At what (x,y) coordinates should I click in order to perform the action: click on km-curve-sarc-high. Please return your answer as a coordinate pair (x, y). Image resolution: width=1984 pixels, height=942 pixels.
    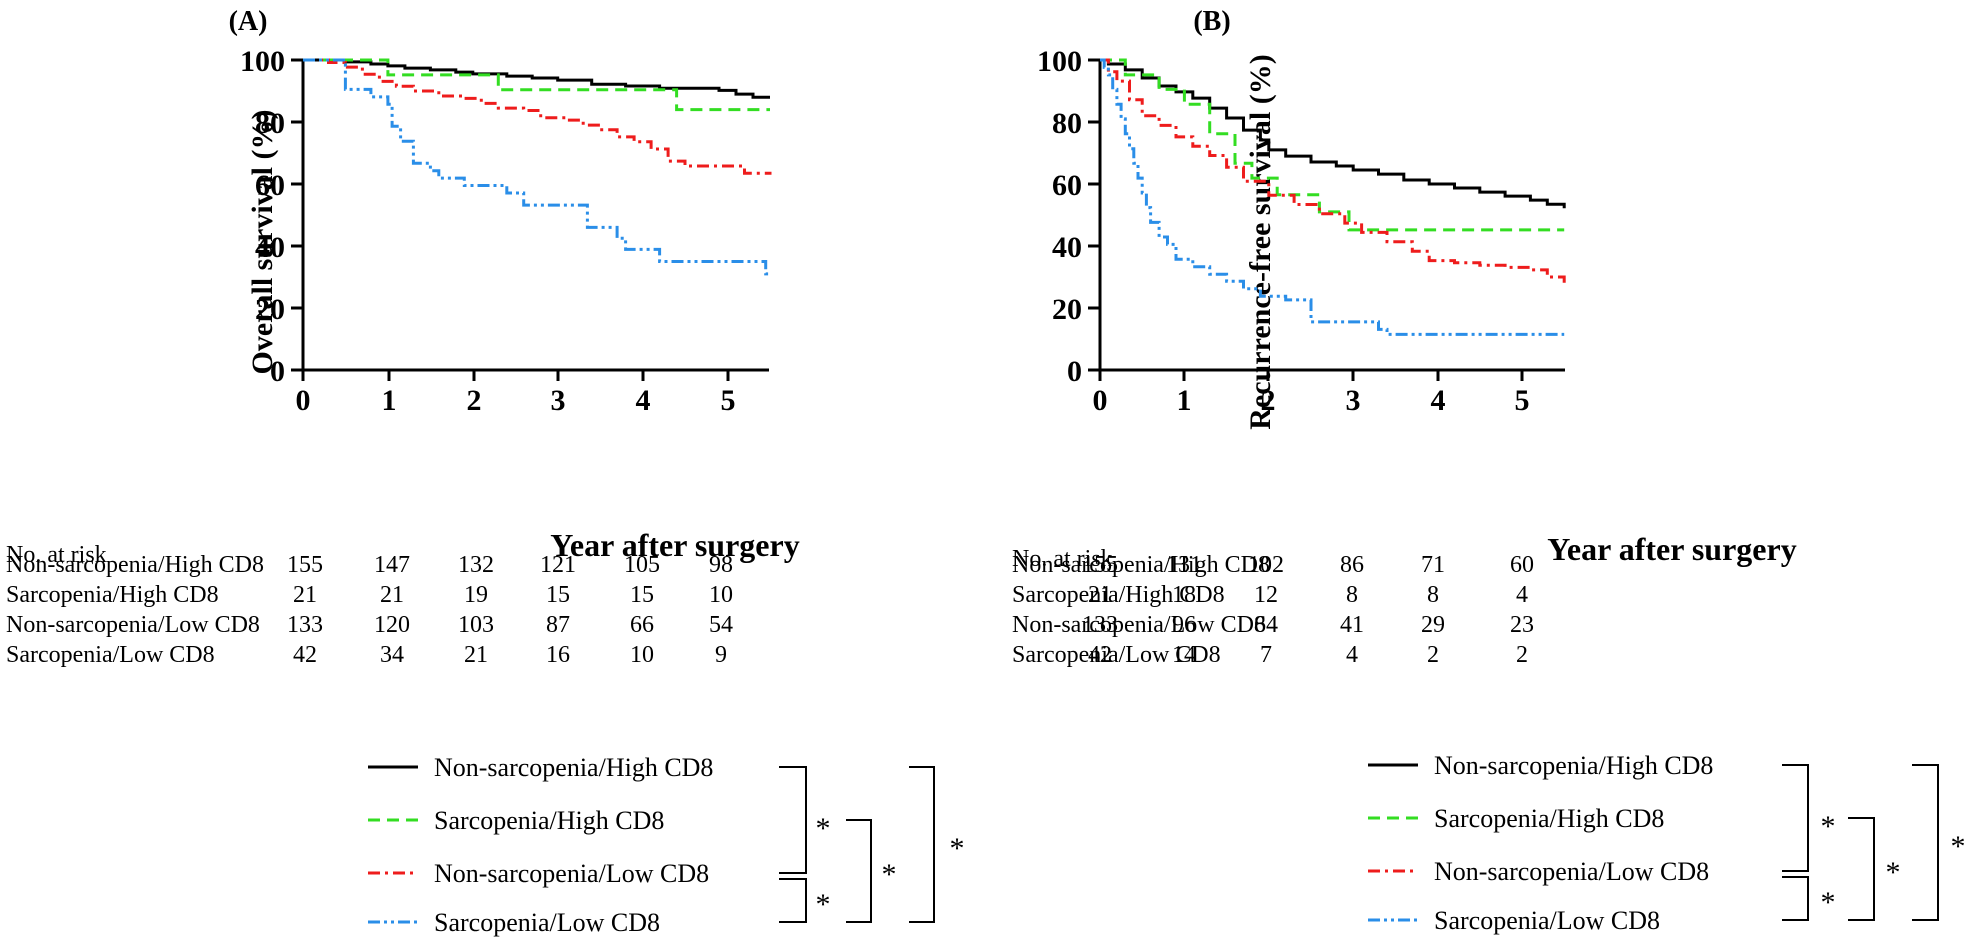
    Looking at the image, I should click on (536, 85).